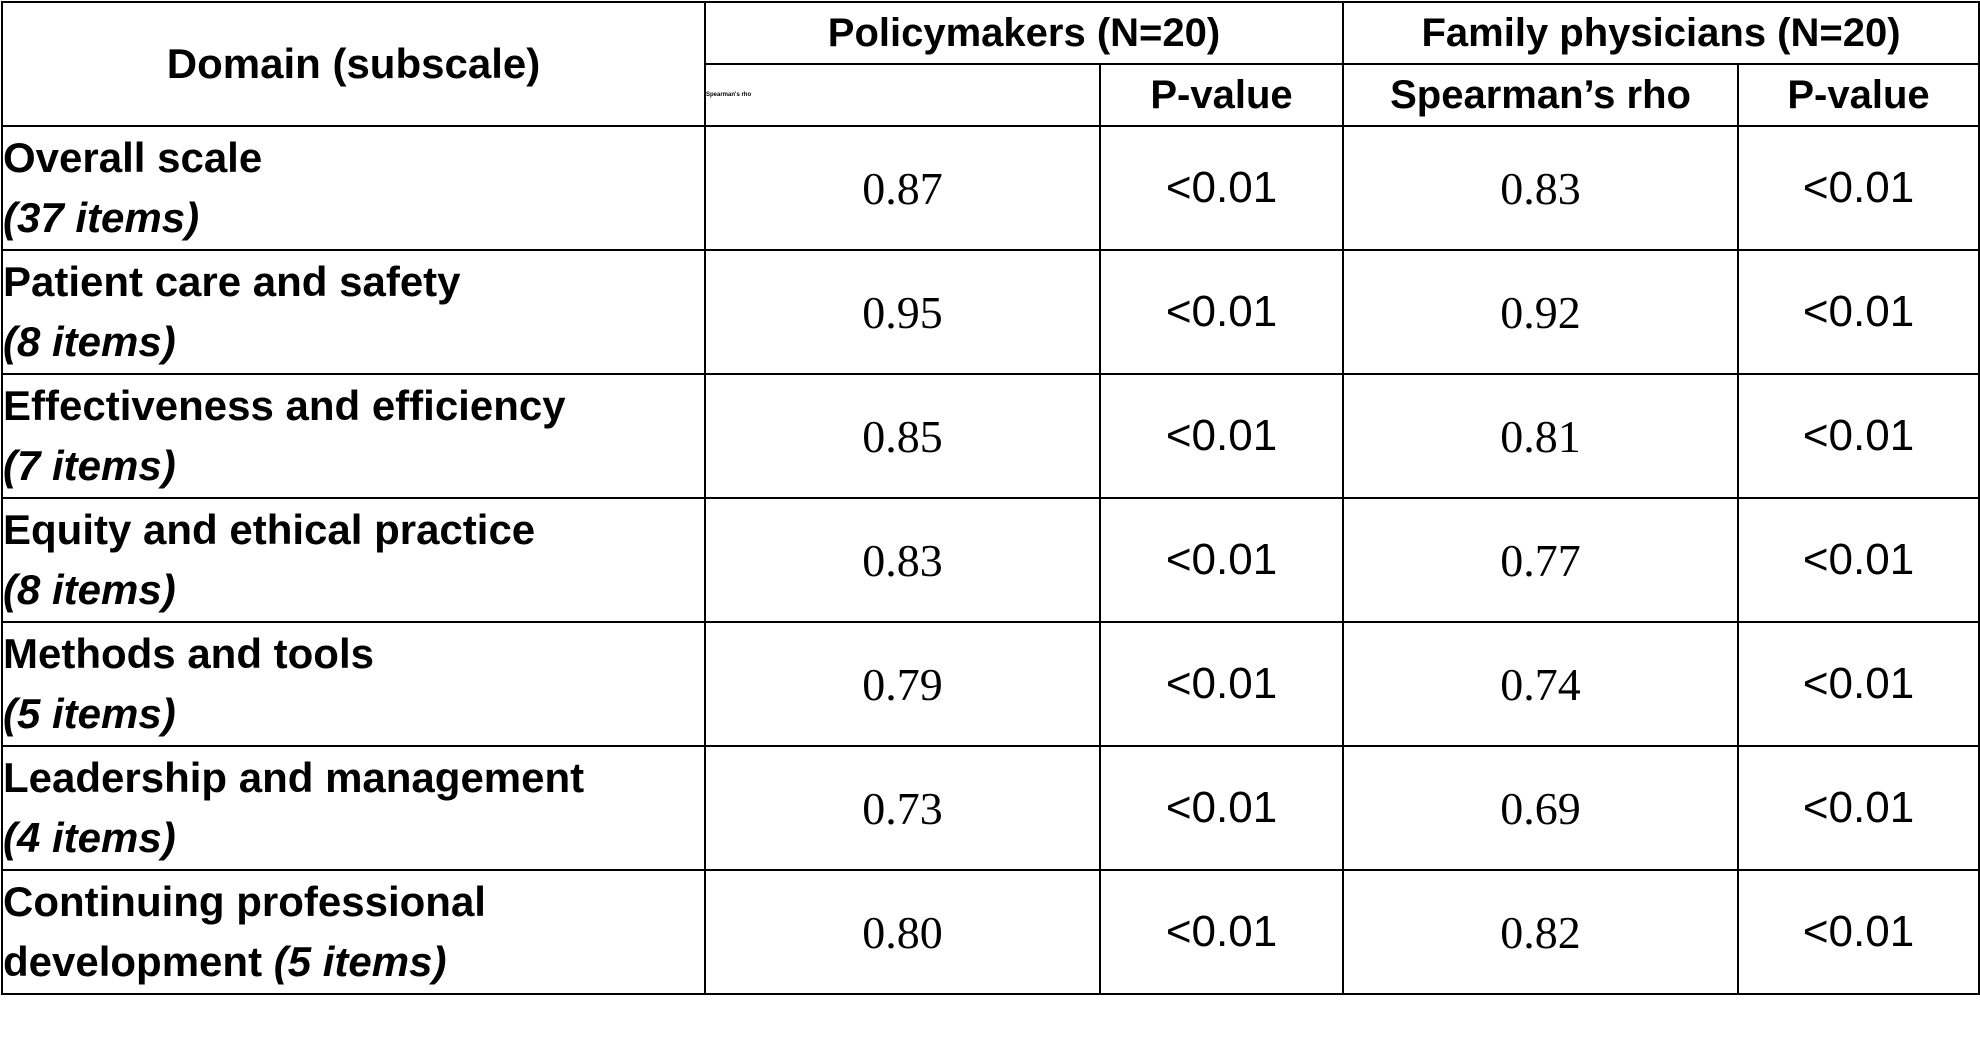  I want to click on physicians-rho-header: Spearman’s rho, so click(1541, 95).